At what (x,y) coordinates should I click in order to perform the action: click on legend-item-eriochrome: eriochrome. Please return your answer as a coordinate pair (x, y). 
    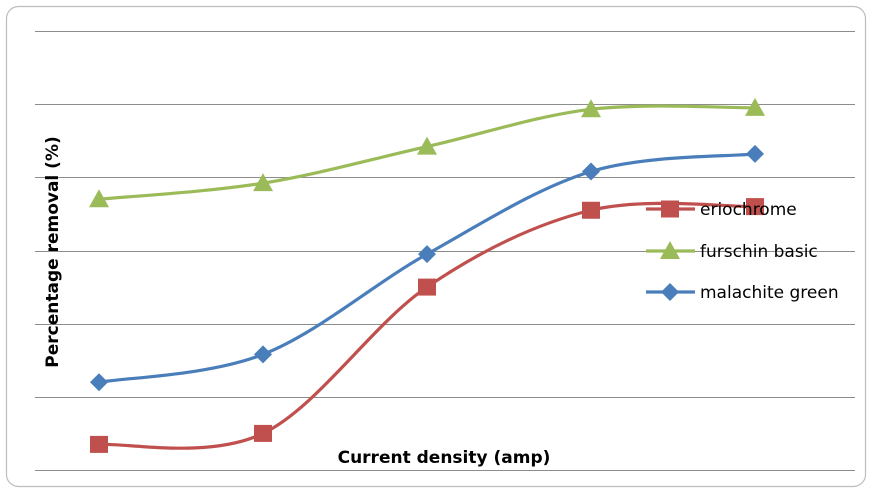
    Looking at the image, I should click on (721, 210).